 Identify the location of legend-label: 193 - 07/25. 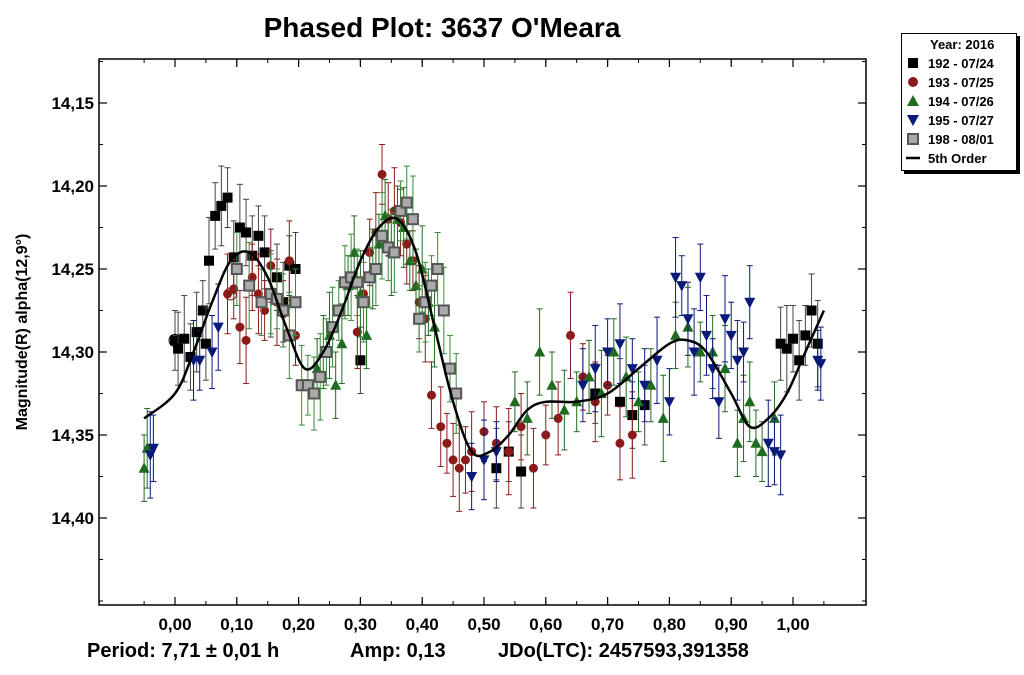
(961, 82).